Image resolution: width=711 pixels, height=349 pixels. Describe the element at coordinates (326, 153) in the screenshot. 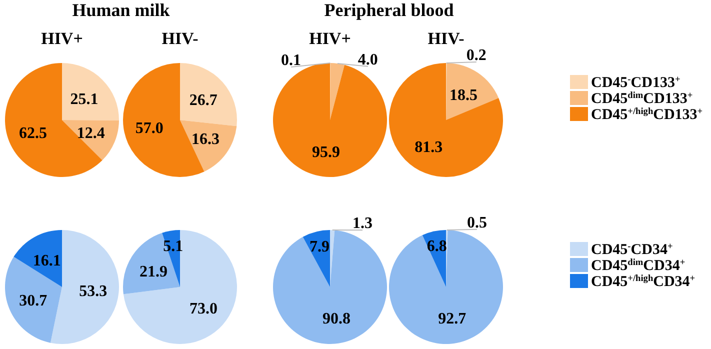

I see `data-label: 95.9` at that location.